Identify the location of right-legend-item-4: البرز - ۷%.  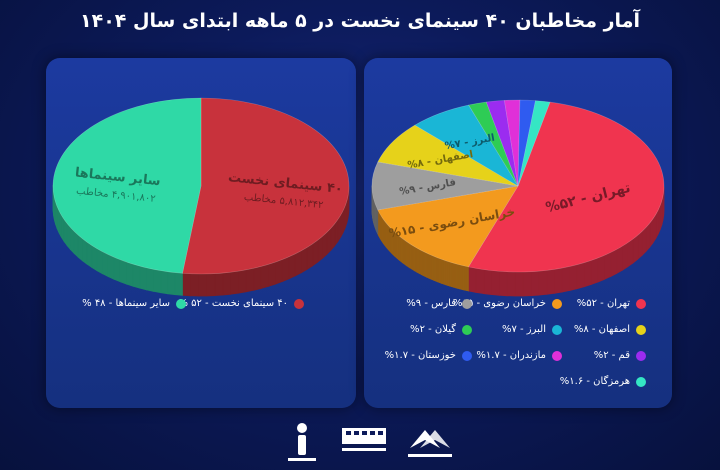
(532, 329).